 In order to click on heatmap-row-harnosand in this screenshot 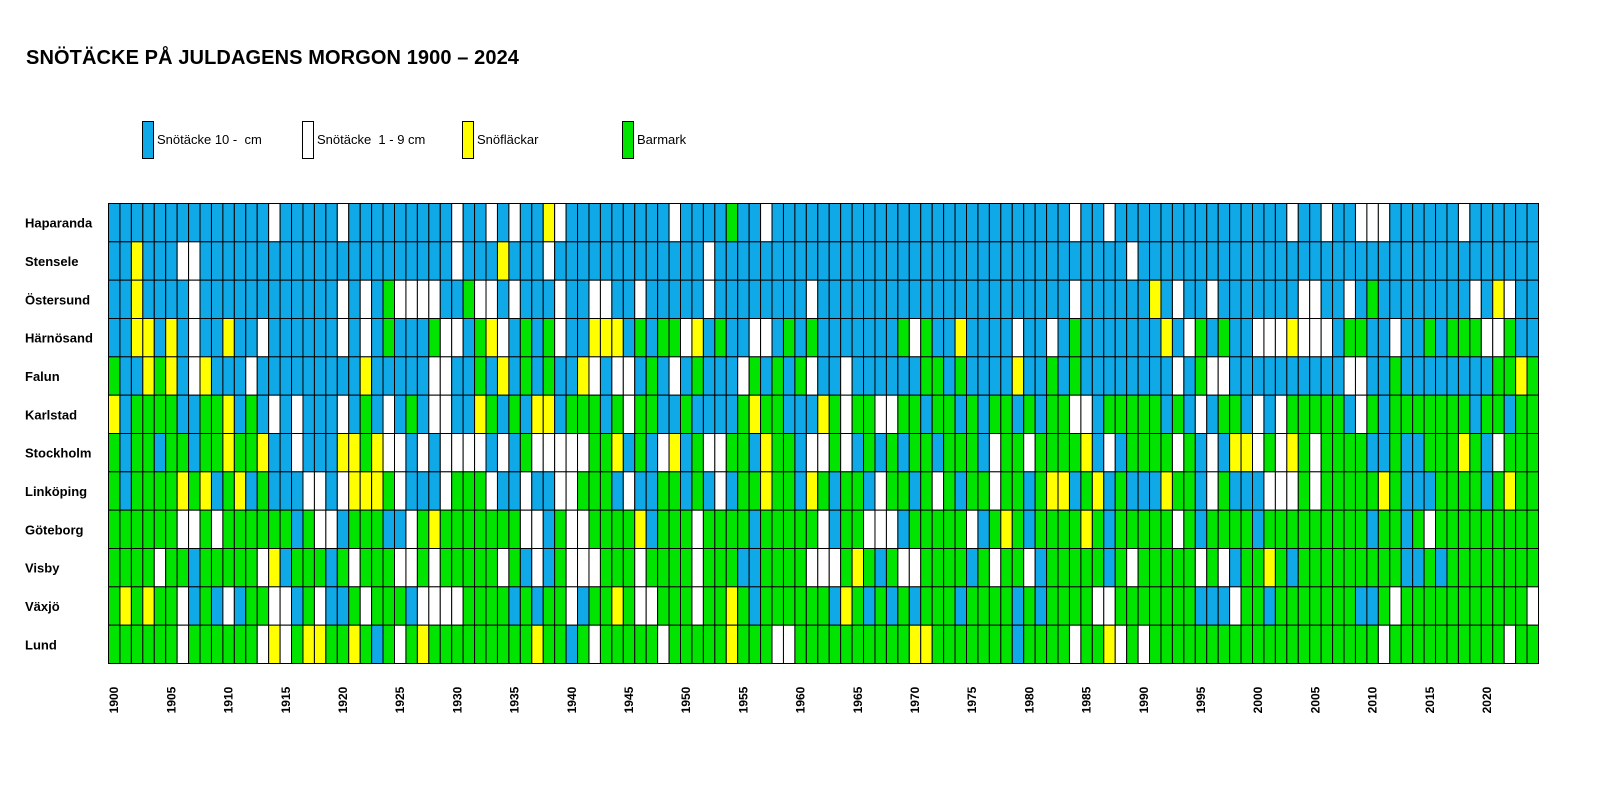, I will do `click(824, 338)`.